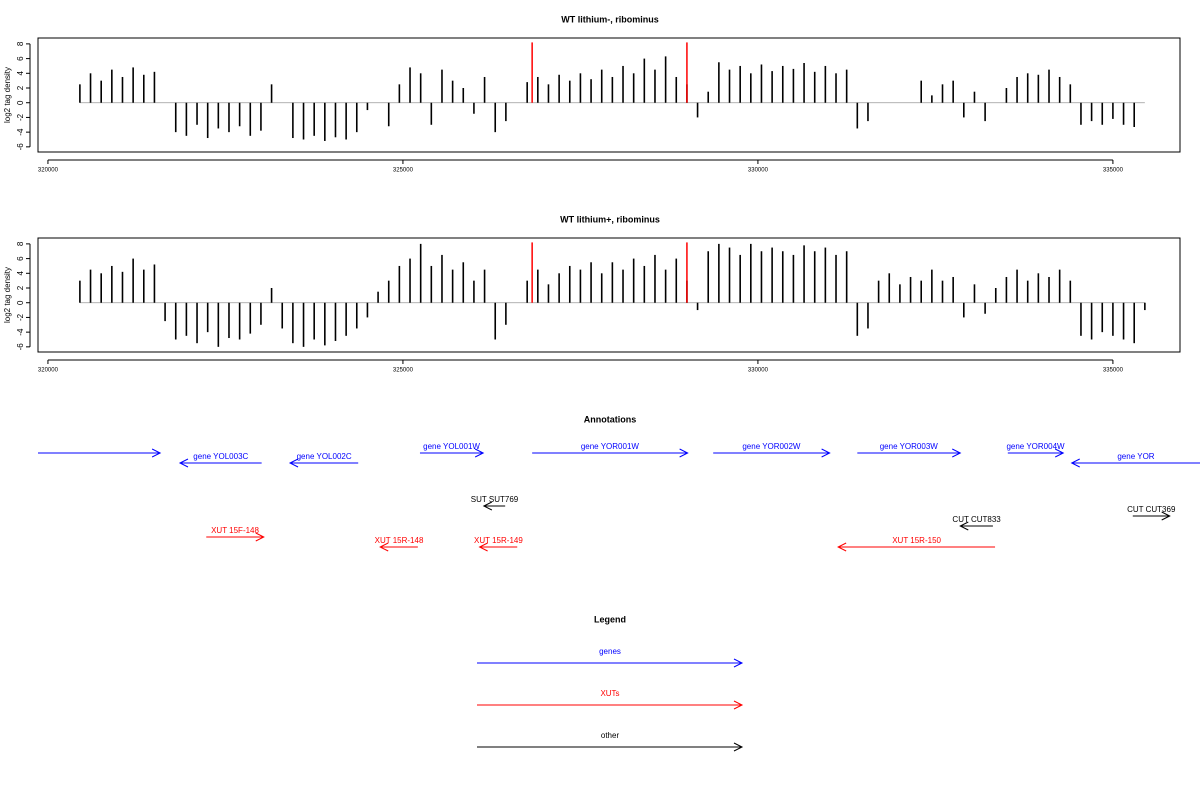  I want to click on chart-title: WT lithium+, ribominus, so click(610, 219).